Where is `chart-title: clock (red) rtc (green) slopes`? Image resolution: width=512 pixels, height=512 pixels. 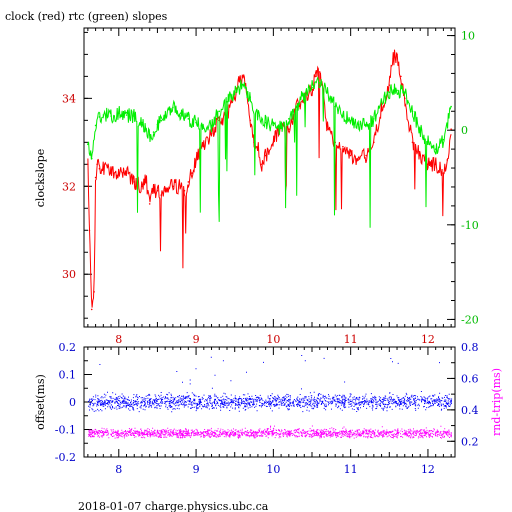
chart-title: clock (red) rtc (green) slopes is located at coordinates (86, 16).